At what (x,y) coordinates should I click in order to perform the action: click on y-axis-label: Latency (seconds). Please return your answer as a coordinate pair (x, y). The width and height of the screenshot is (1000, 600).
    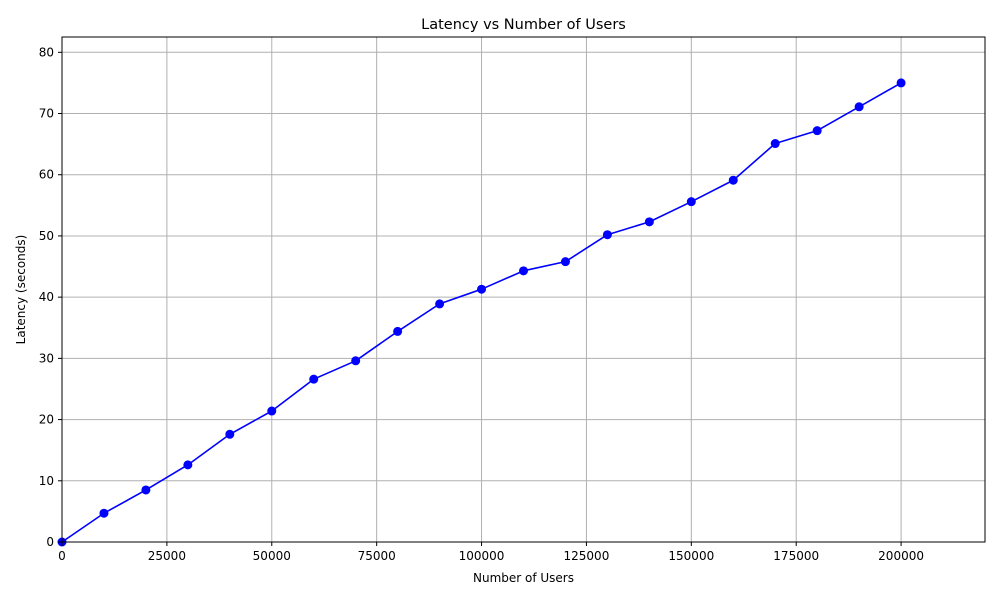
    Looking at the image, I should click on (21, 290).